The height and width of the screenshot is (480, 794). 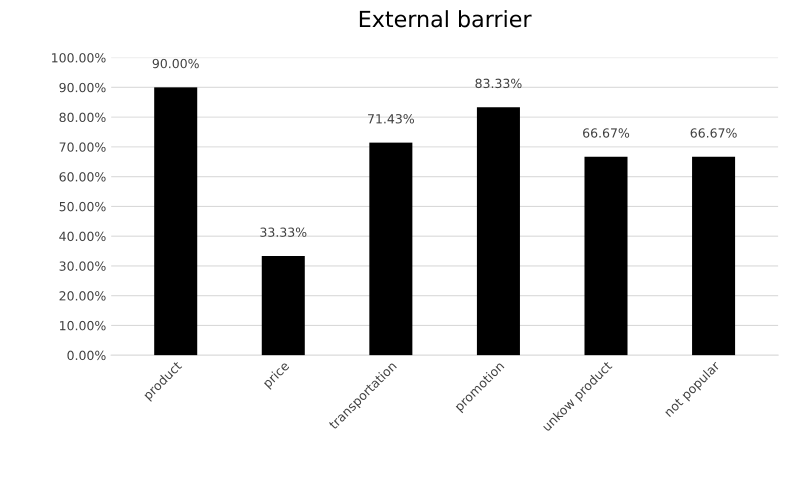 I want to click on y-tick-label: 40.00%, so click(x=82, y=237).